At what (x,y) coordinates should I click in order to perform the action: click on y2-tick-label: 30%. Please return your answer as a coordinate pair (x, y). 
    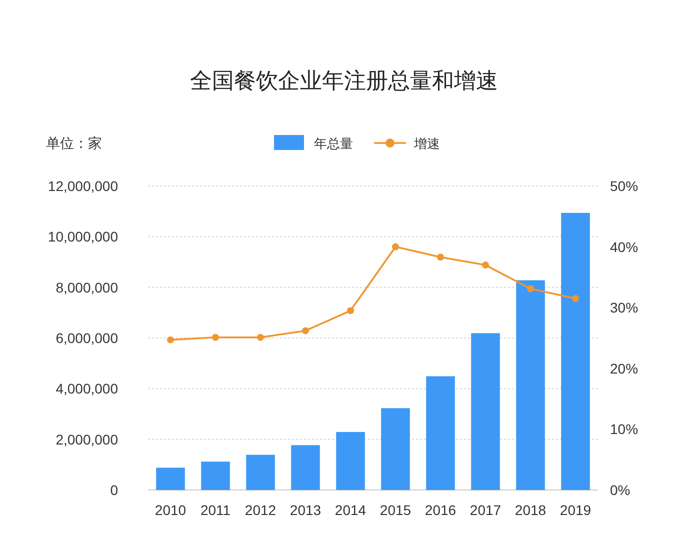
    Looking at the image, I should click on (624, 308).